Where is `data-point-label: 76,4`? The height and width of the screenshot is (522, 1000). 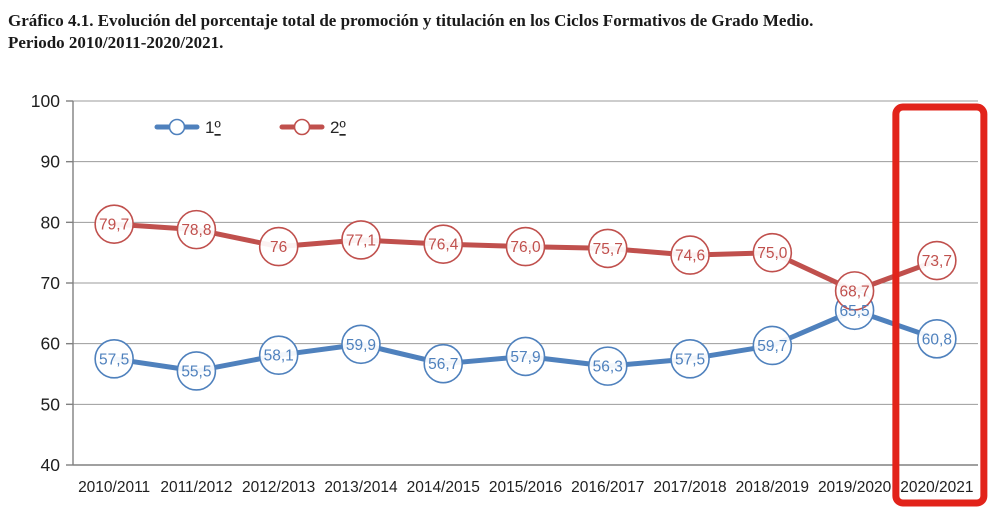
data-point-label: 76,4 is located at coordinates (443, 245).